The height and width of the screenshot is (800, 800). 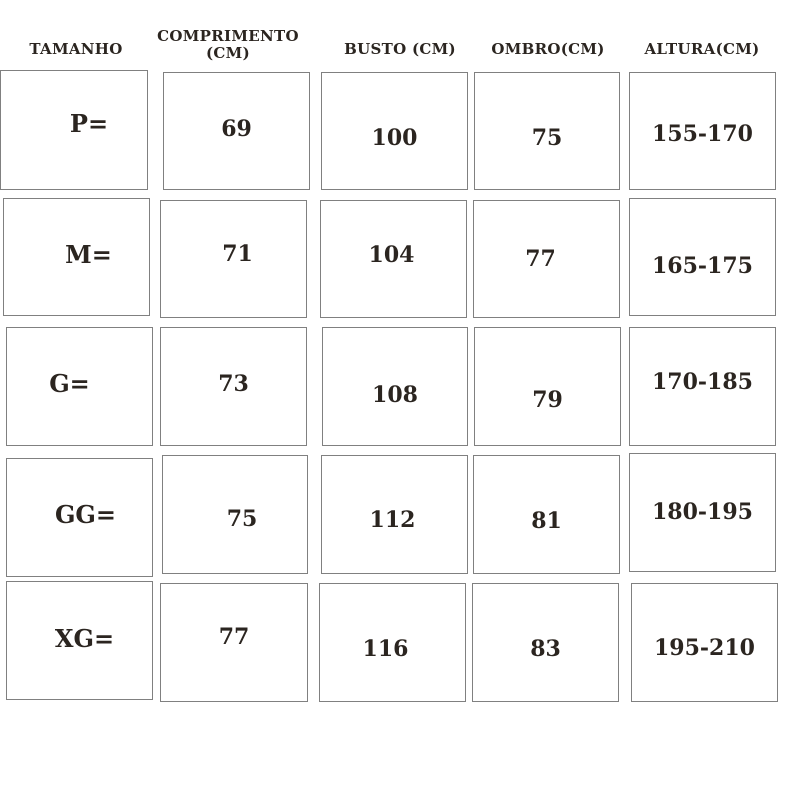 I want to click on cell-ombro: 81, so click(x=546, y=514).